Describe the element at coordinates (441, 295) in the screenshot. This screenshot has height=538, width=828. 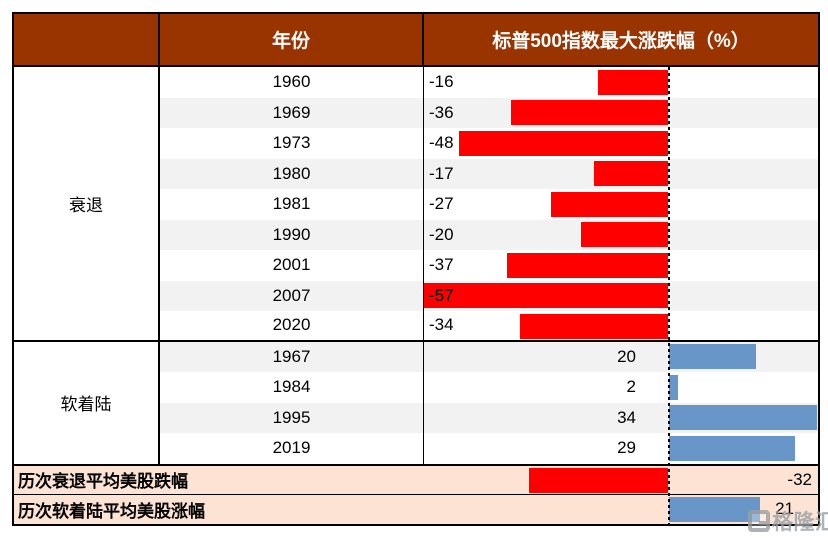
I see `value-label: -57` at that location.